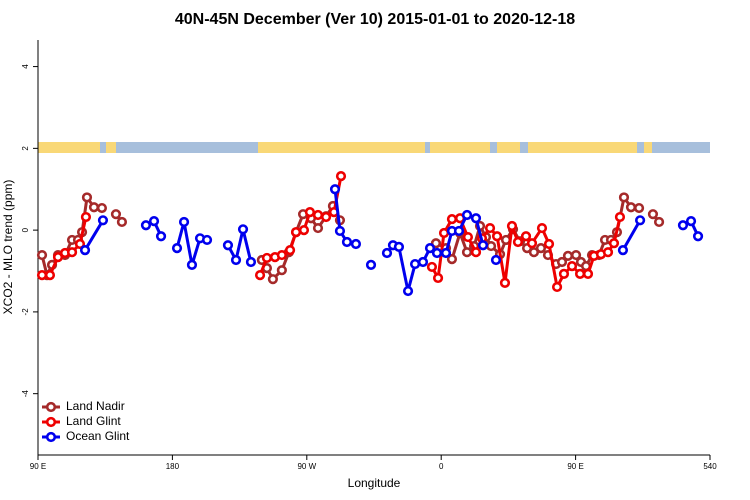  Describe the element at coordinates (25, 148) in the screenshot. I see `y-tick-label: 2` at that location.